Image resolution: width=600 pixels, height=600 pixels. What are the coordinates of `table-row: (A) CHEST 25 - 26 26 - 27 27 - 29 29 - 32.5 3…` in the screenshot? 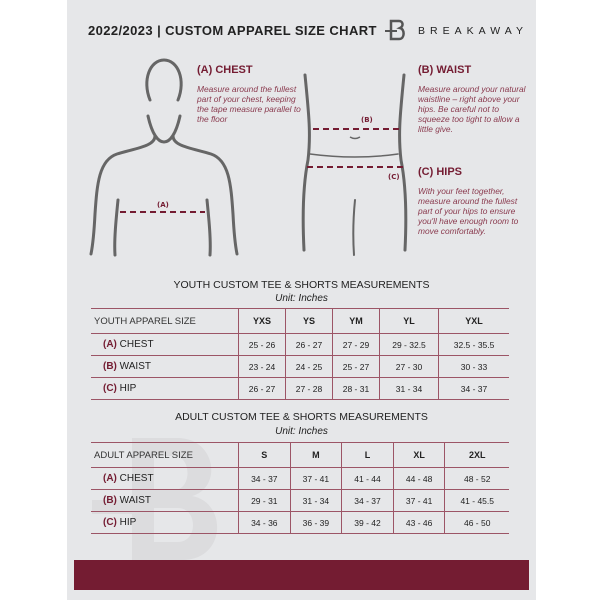 It's located at (300, 344).